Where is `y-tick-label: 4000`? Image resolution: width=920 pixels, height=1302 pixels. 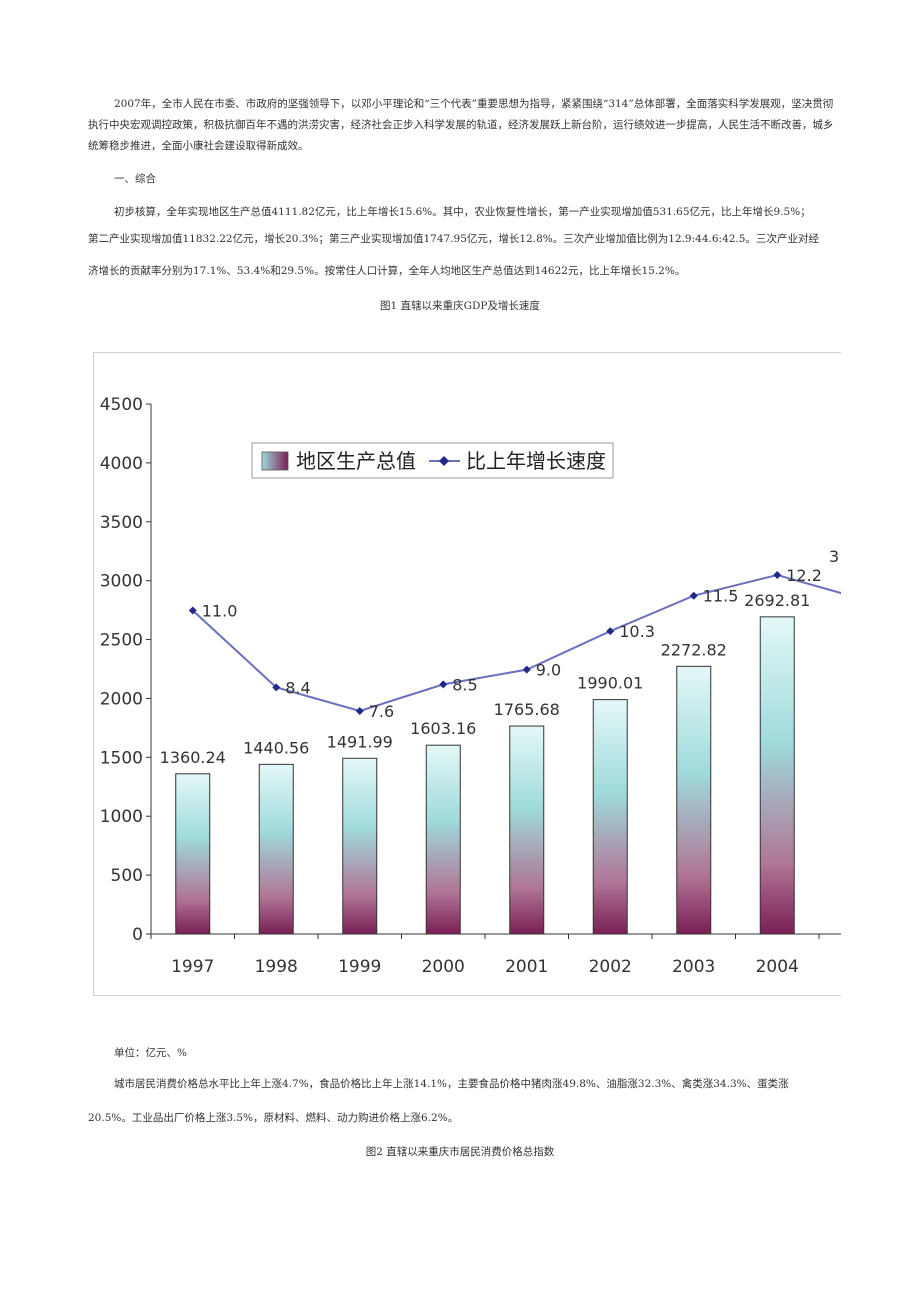 y-tick-label: 4000 is located at coordinates (121, 464).